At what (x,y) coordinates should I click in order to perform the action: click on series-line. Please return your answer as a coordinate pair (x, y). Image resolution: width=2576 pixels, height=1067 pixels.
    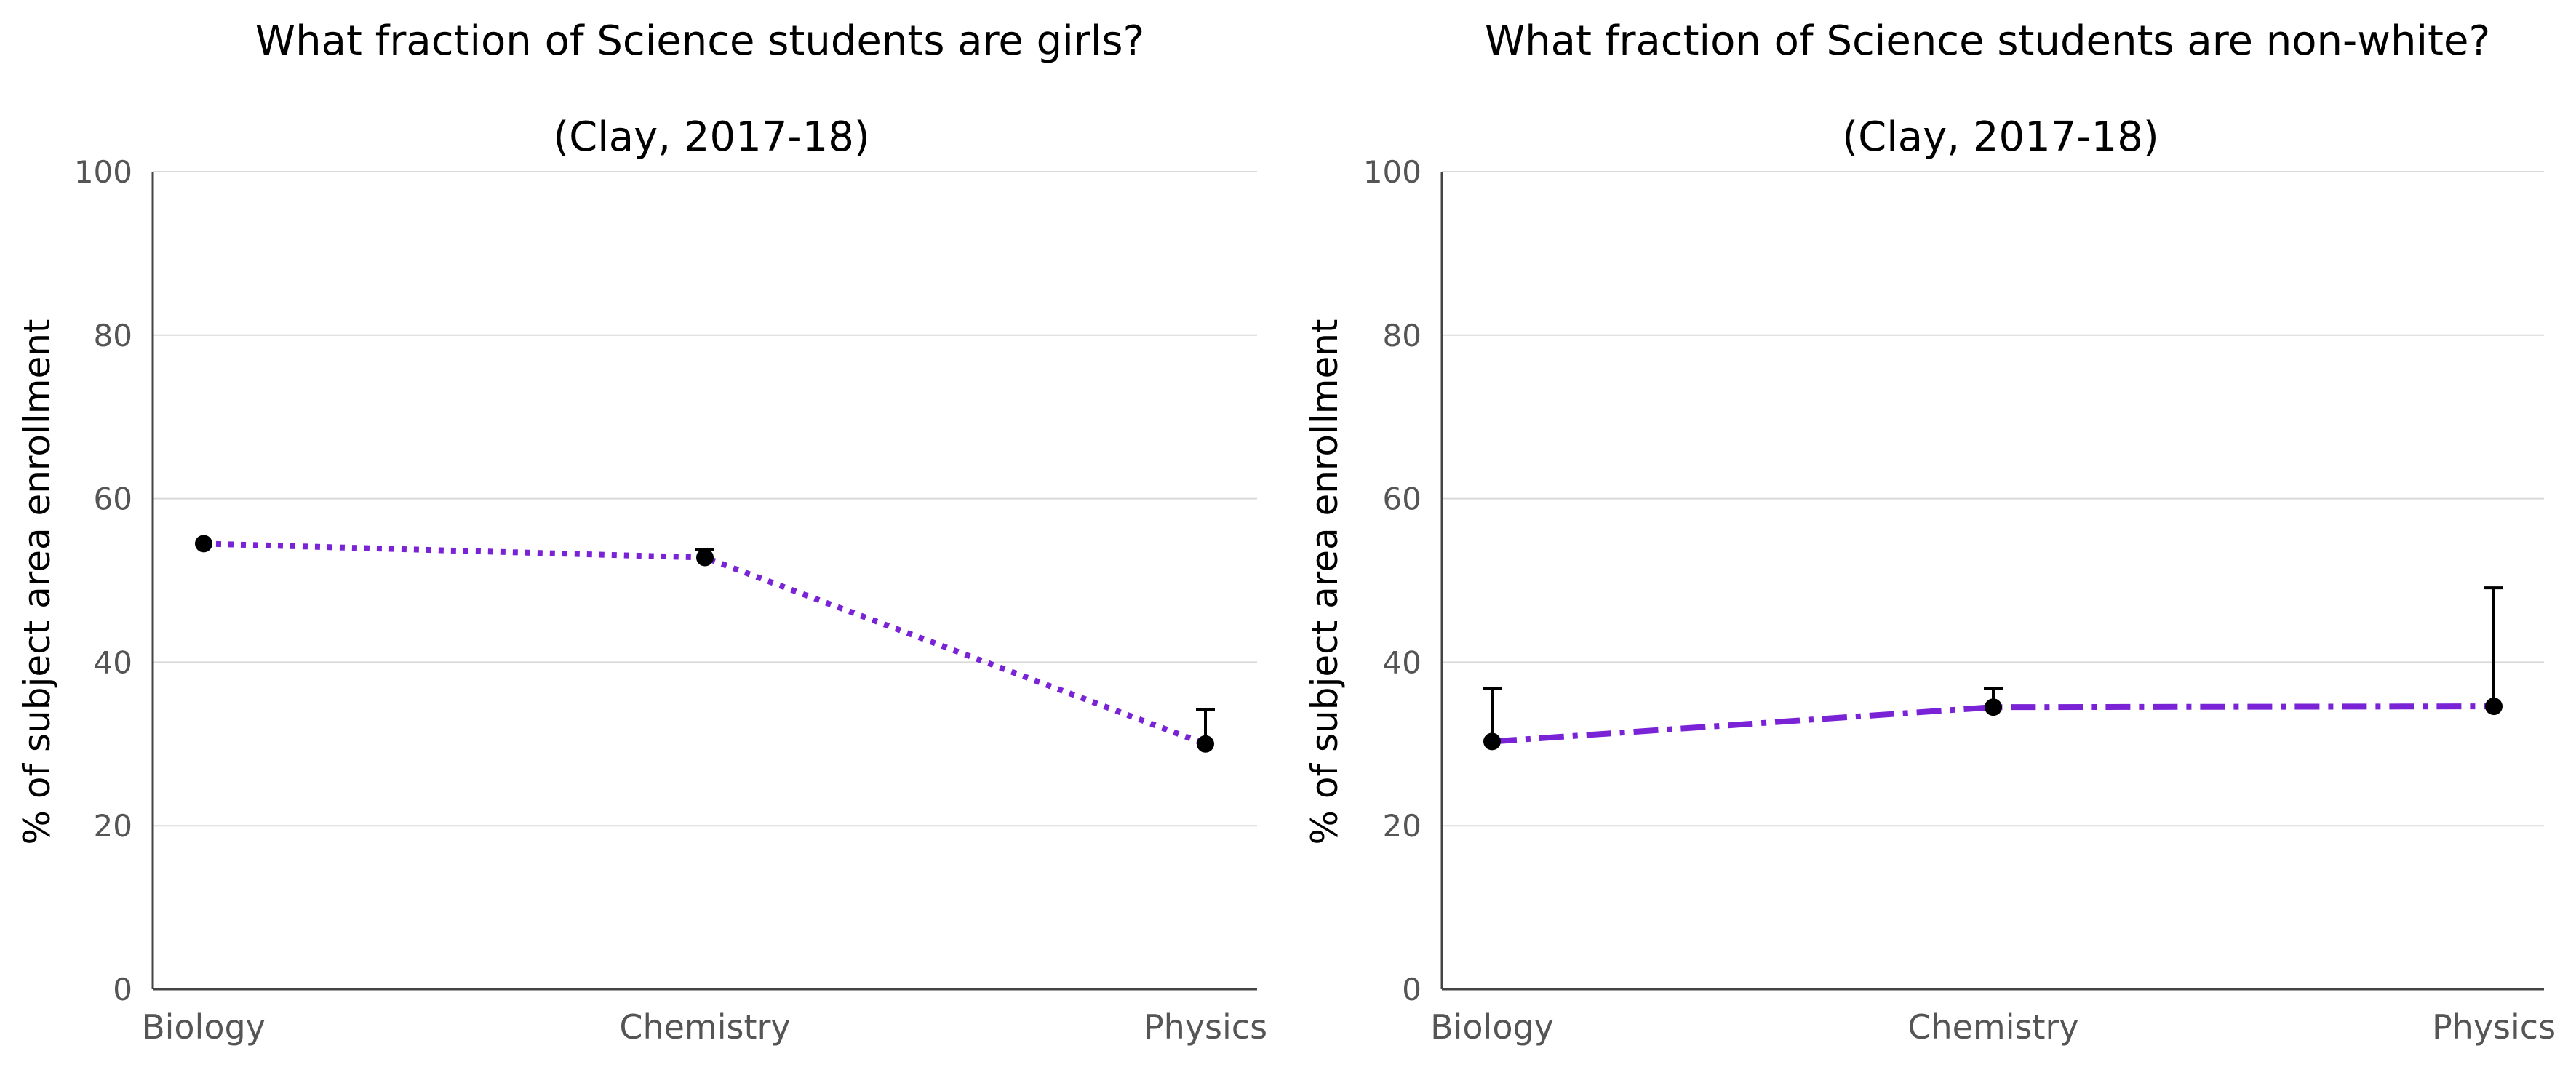
    Looking at the image, I should click on (705, 643).